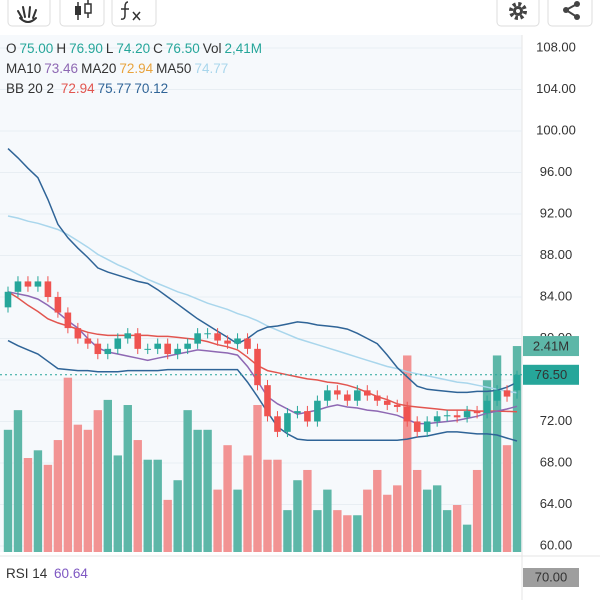 This screenshot has height=600, width=600. Describe the element at coordinates (135, 48) in the screenshot. I see `ohlc-legend: O 75.00 H 76.90 L 74.20 C 76.50 Vol 2,41M` at that location.